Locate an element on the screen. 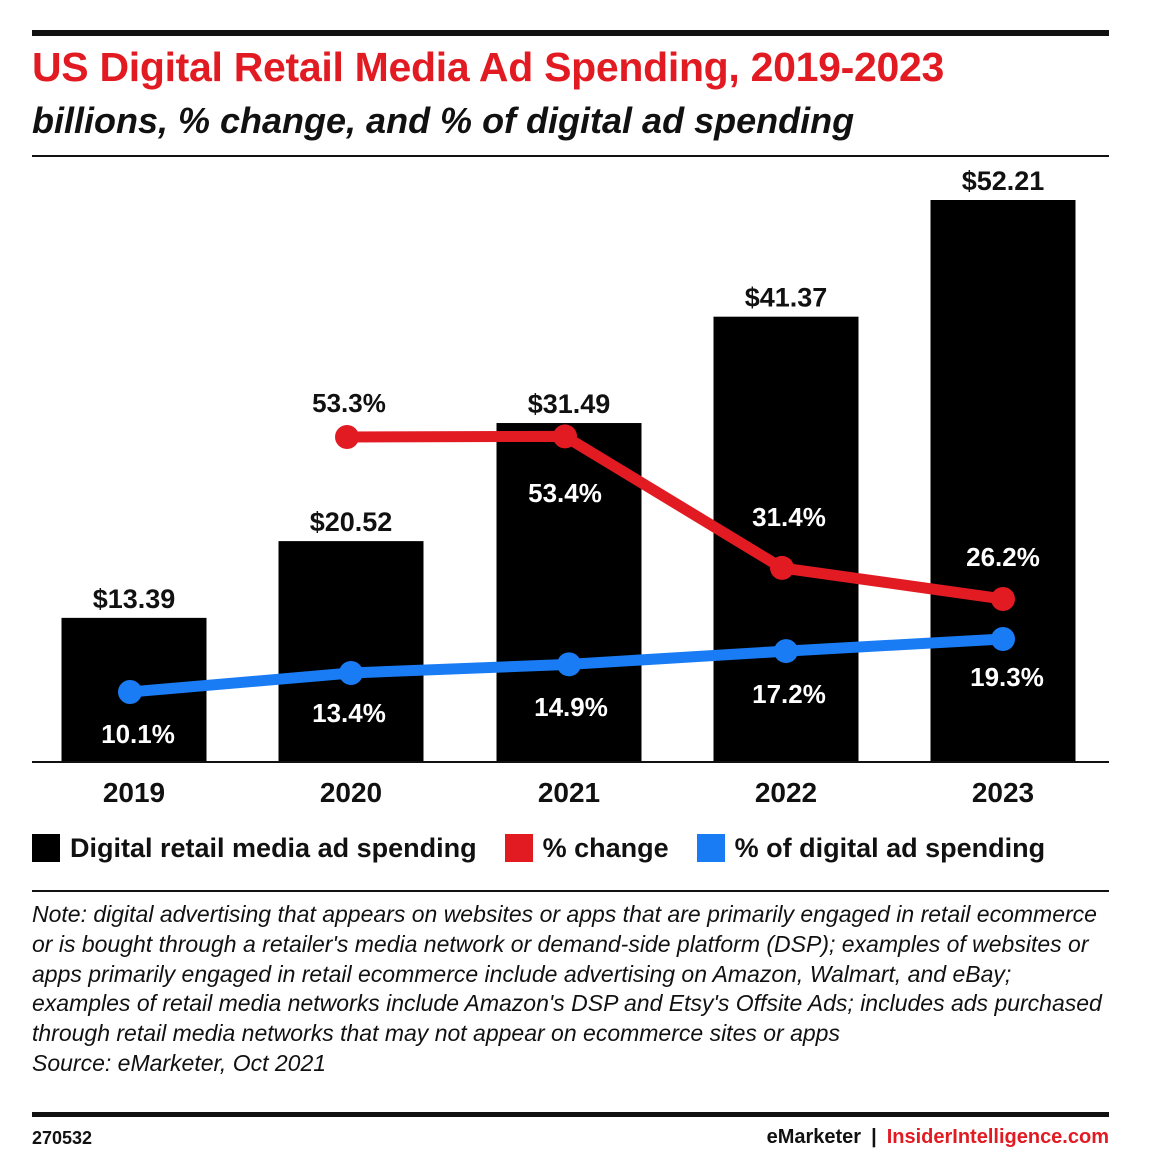 Image resolution: width=1170 pixels, height=1159 pixels. x-tick-label-2021: 2021 is located at coordinates (569, 792).